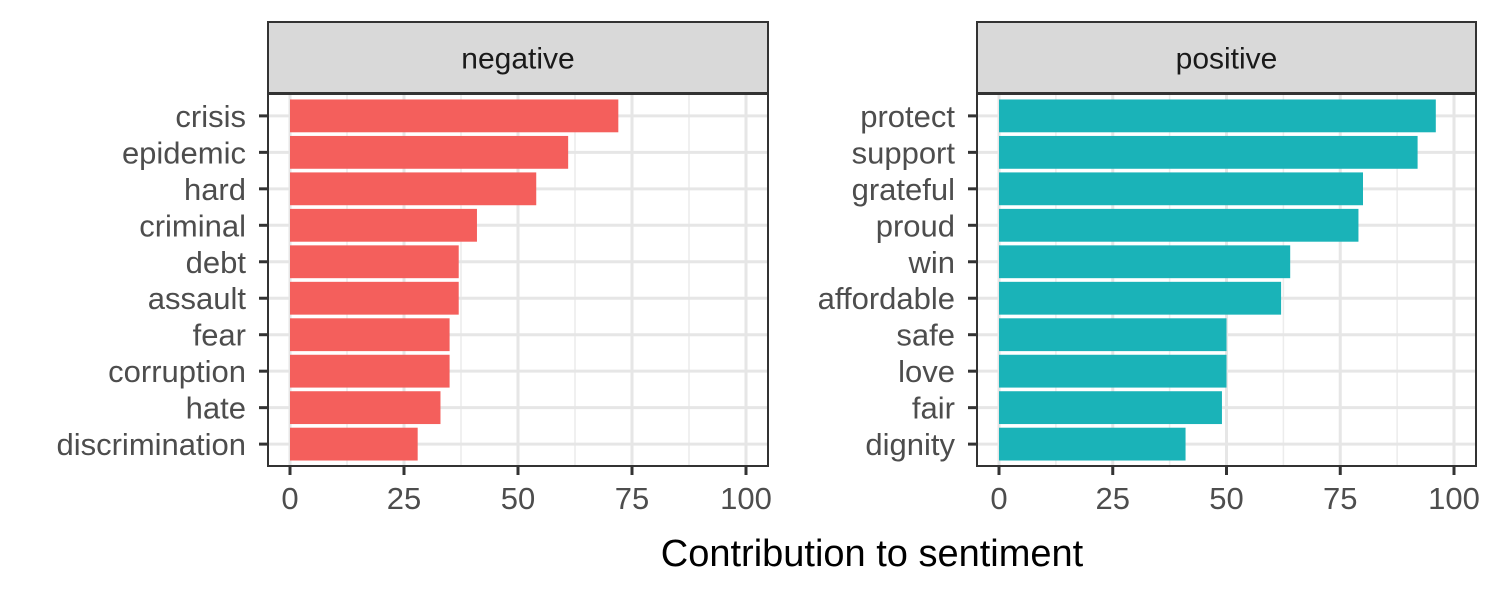  What do you see at coordinates (151, 444) in the screenshot?
I see `y-tick-label: discrimination` at bounding box center [151, 444].